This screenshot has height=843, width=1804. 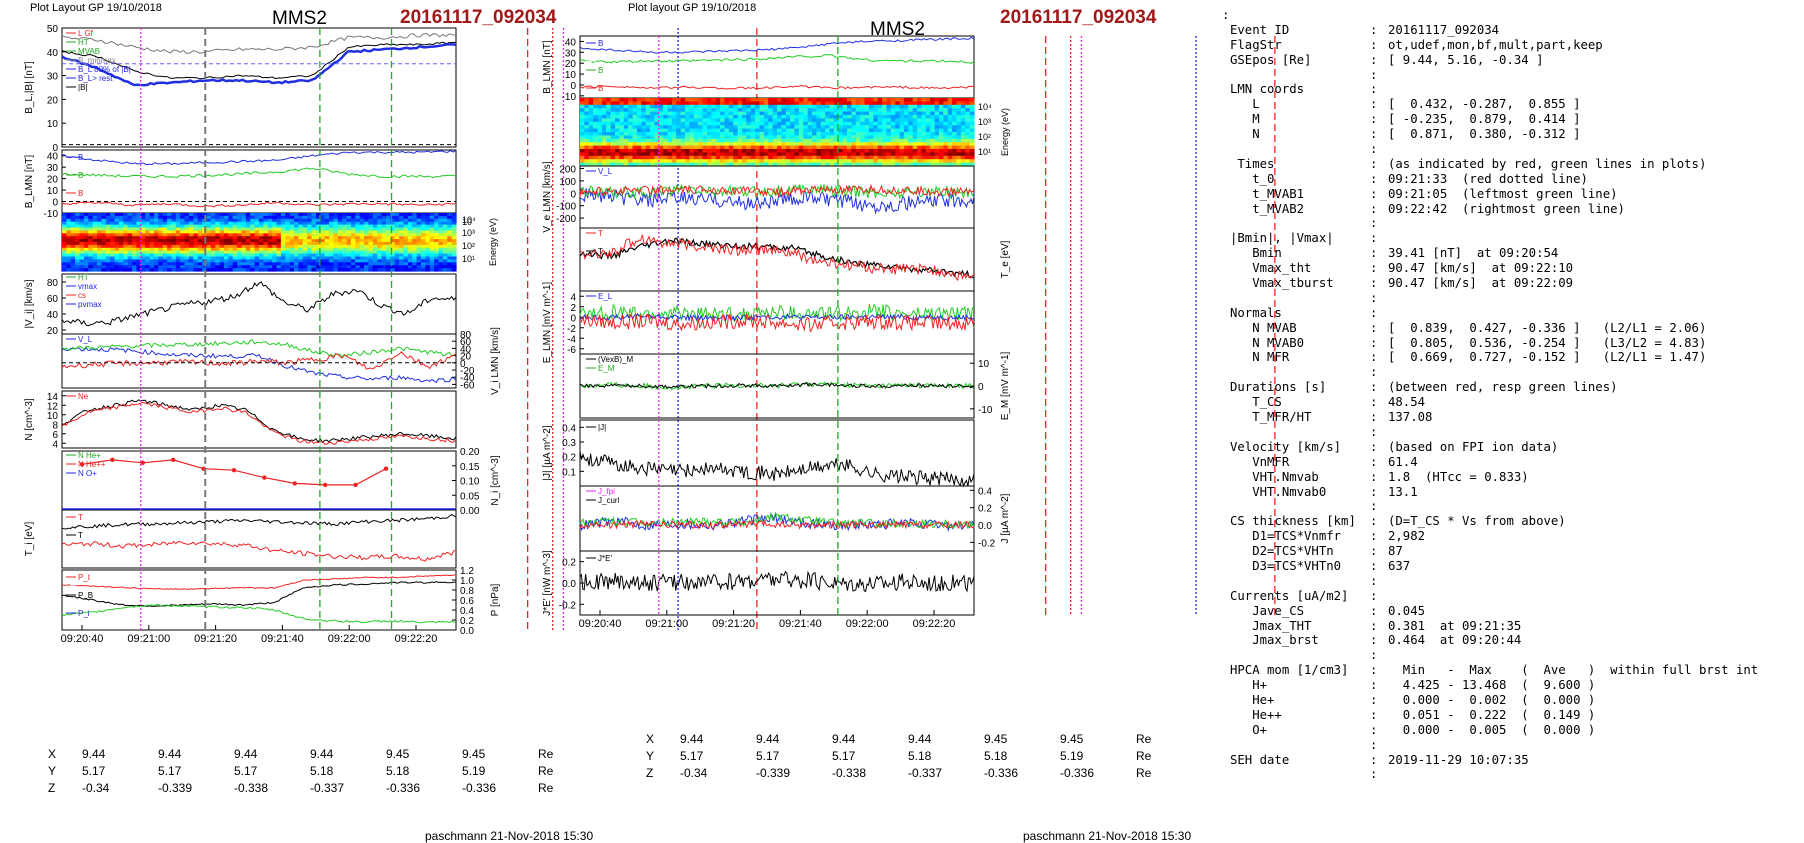 What do you see at coordinates (467, 601) in the screenshot?
I see `left-panel-9-tick-label: 0.6` at bounding box center [467, 601].